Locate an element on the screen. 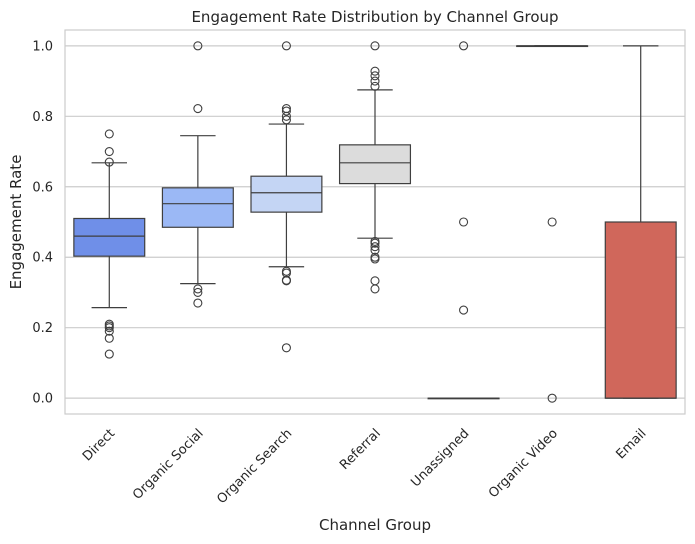 This screenshot has width=695, height=544. x-tick-label: Email is located at coordinates (631, 444).